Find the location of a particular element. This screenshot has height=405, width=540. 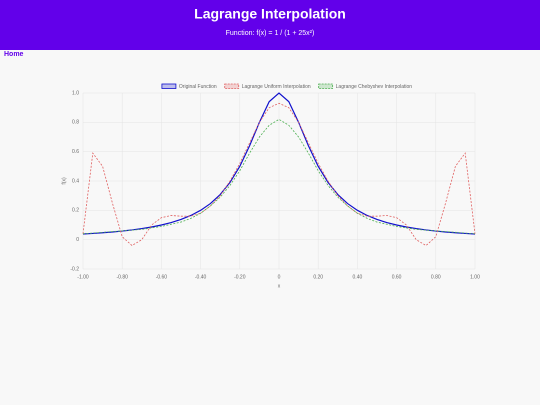

x-tick-label: 0 is located at coordinates (279, 277).